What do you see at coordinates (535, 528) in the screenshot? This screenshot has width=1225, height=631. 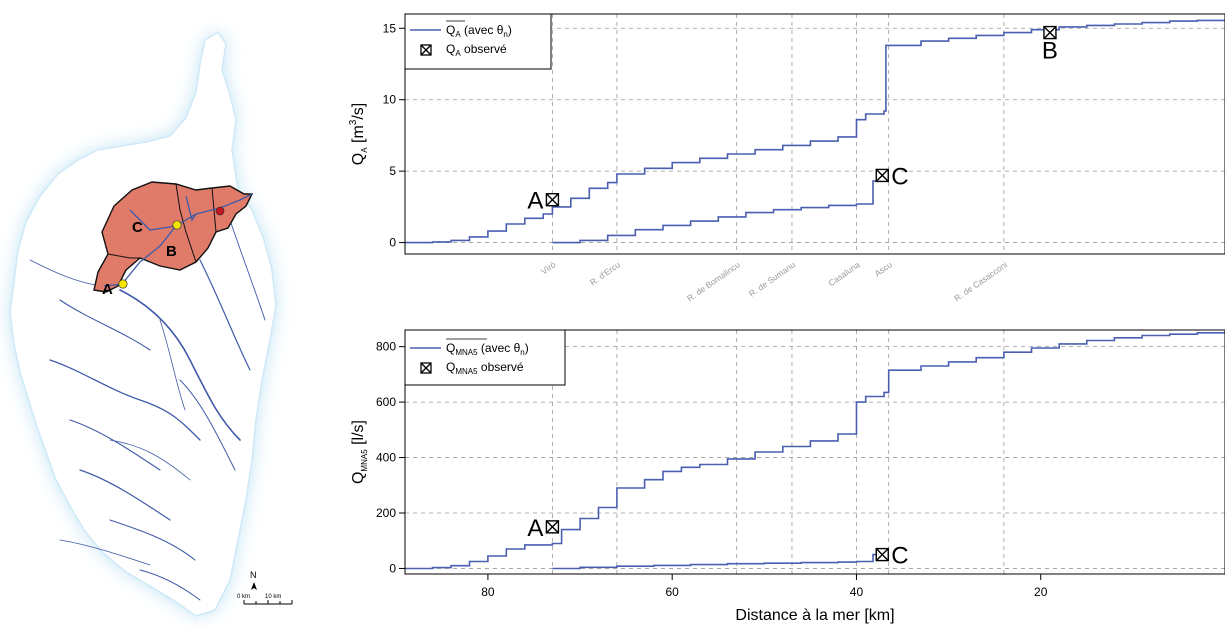 I see `bottom-observed-label-a: A` at bounding box center [535, 528].